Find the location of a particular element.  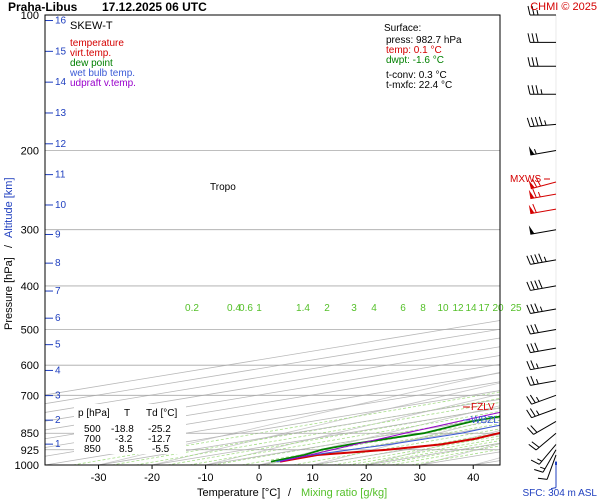

temperature-tick-label: -30 is located at coordinates (99, 478).